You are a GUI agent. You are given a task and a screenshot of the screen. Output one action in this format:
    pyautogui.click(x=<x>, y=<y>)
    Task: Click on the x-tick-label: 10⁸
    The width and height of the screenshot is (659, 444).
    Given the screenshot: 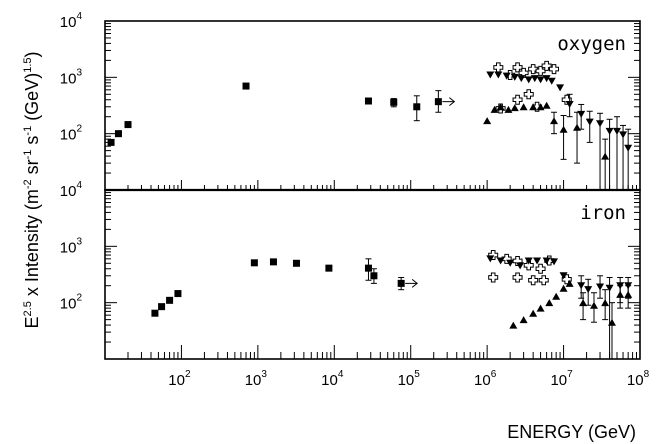 What is the action you would take?
    pyautogui.click(x=638, y=379)
    